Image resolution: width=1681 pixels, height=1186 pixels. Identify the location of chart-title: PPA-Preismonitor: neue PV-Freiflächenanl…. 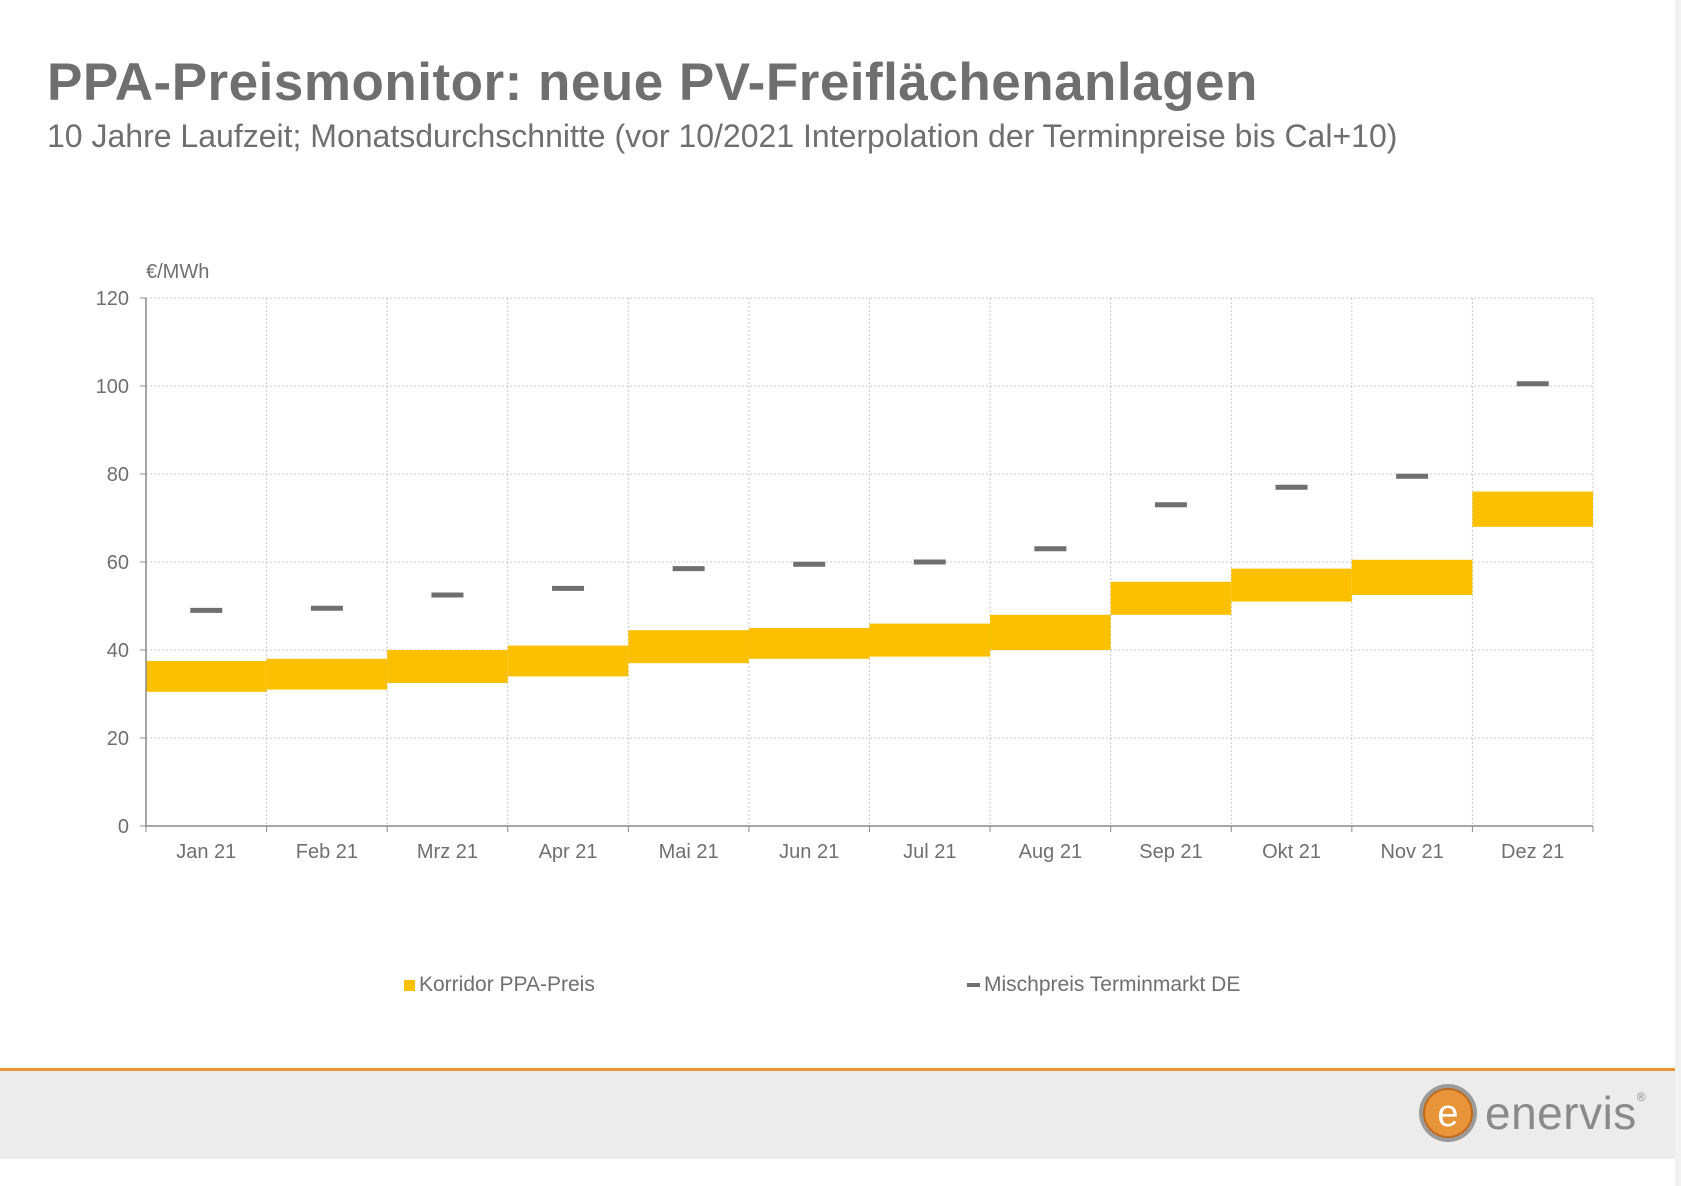
(652, 82).